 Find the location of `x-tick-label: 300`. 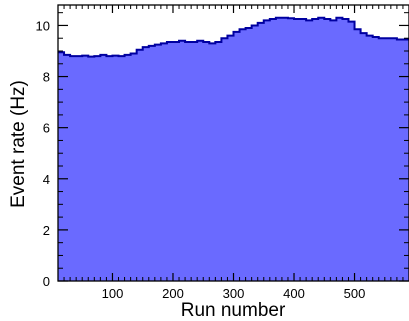

x-tick-label: 300 is located at coordinates (234, 293).